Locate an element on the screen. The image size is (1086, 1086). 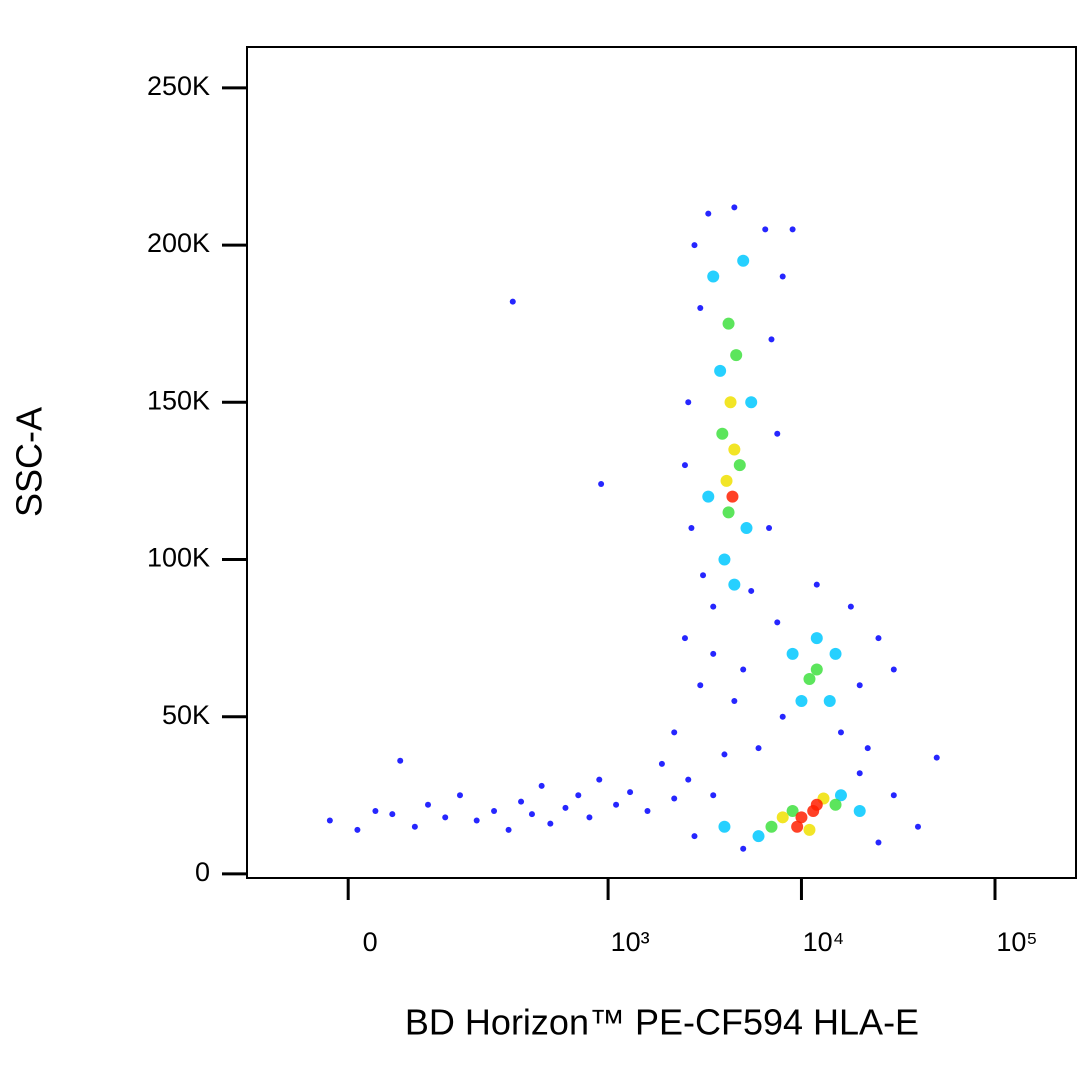
x-tick-label: 10³ is located at coordinates (630, 942).